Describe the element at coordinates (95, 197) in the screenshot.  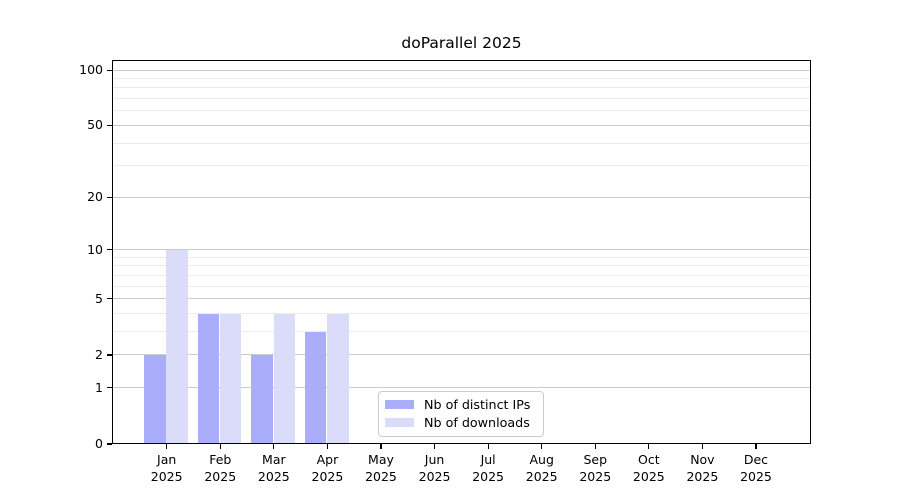
I see `y-tick-label: 20` at that location.